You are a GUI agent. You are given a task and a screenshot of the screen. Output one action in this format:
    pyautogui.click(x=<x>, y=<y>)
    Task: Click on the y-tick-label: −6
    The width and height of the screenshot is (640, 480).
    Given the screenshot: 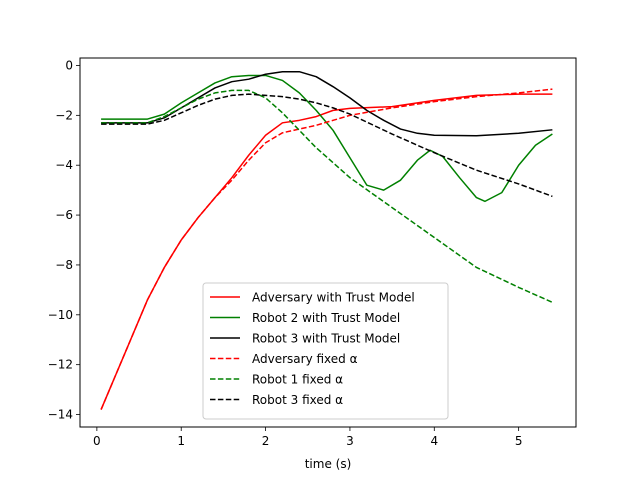 What is the action you would take?
    pyautogui.click(x=64, y=215)
    